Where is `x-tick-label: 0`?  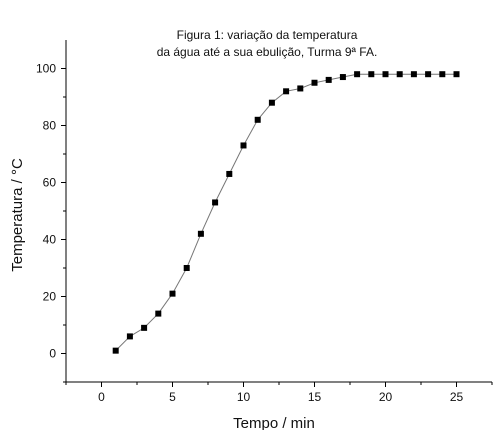 x-tick-label: 0 is located at coordinates (101, 397).